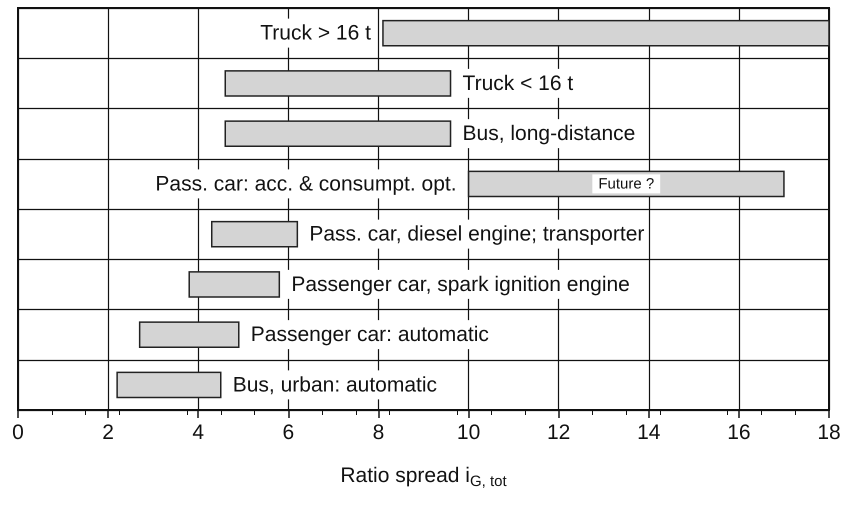  What do you see at coordinates (460, 284) in the screenshot?
I see `y-tick-label: Passenger car, spark ignition engine` at bounding box center [460, 284].